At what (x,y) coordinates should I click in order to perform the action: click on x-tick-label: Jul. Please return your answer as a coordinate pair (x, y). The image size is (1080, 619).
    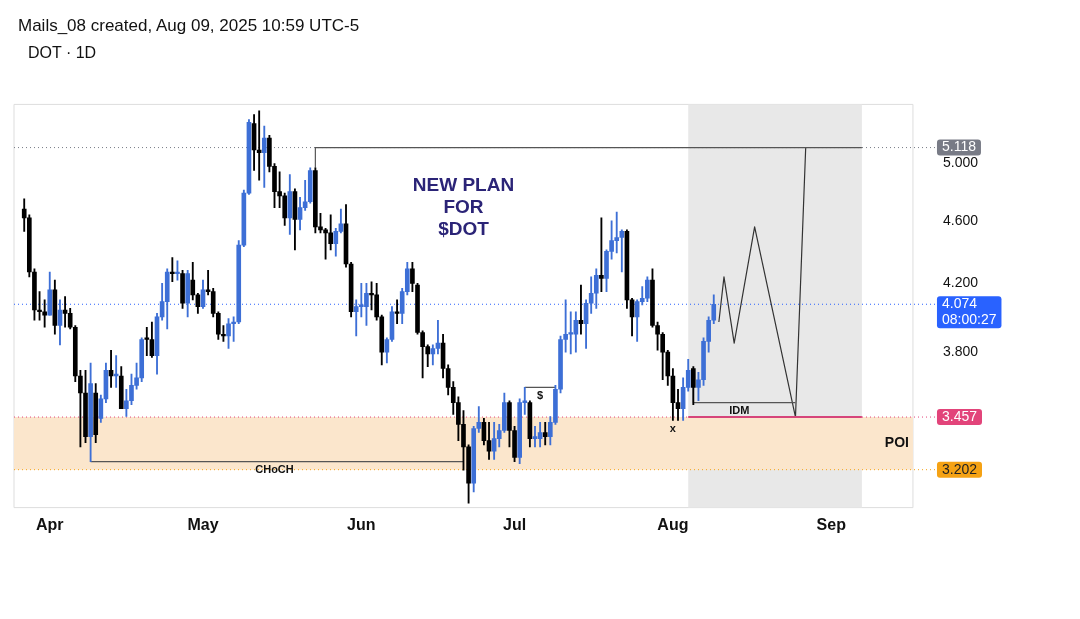
    Looking at the image, I should click on (515, 524).